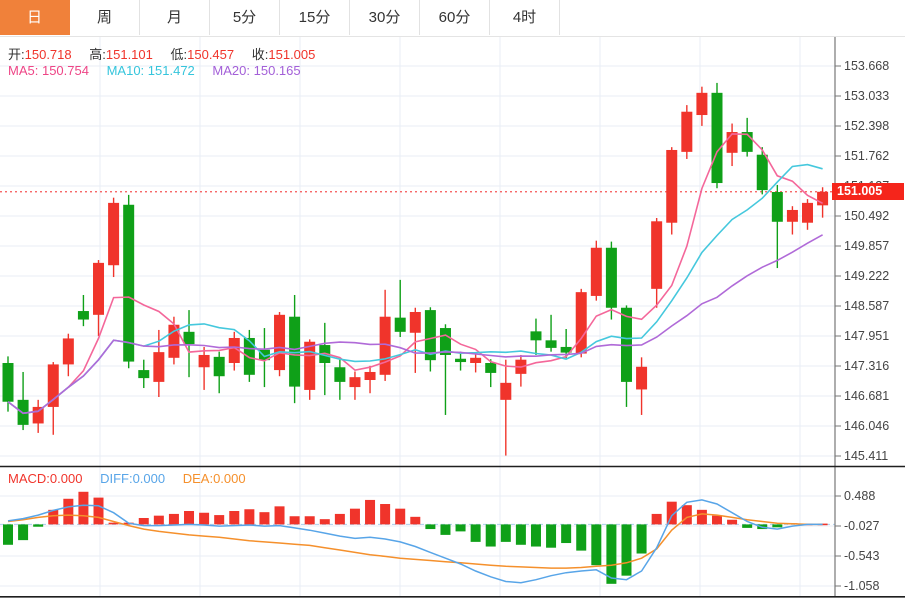 The height and width of the screenshot is (598, 905). Describe the element at coordinates (866, 336) in the screenshot. I see `price-tick-label: 147.951` at that location.